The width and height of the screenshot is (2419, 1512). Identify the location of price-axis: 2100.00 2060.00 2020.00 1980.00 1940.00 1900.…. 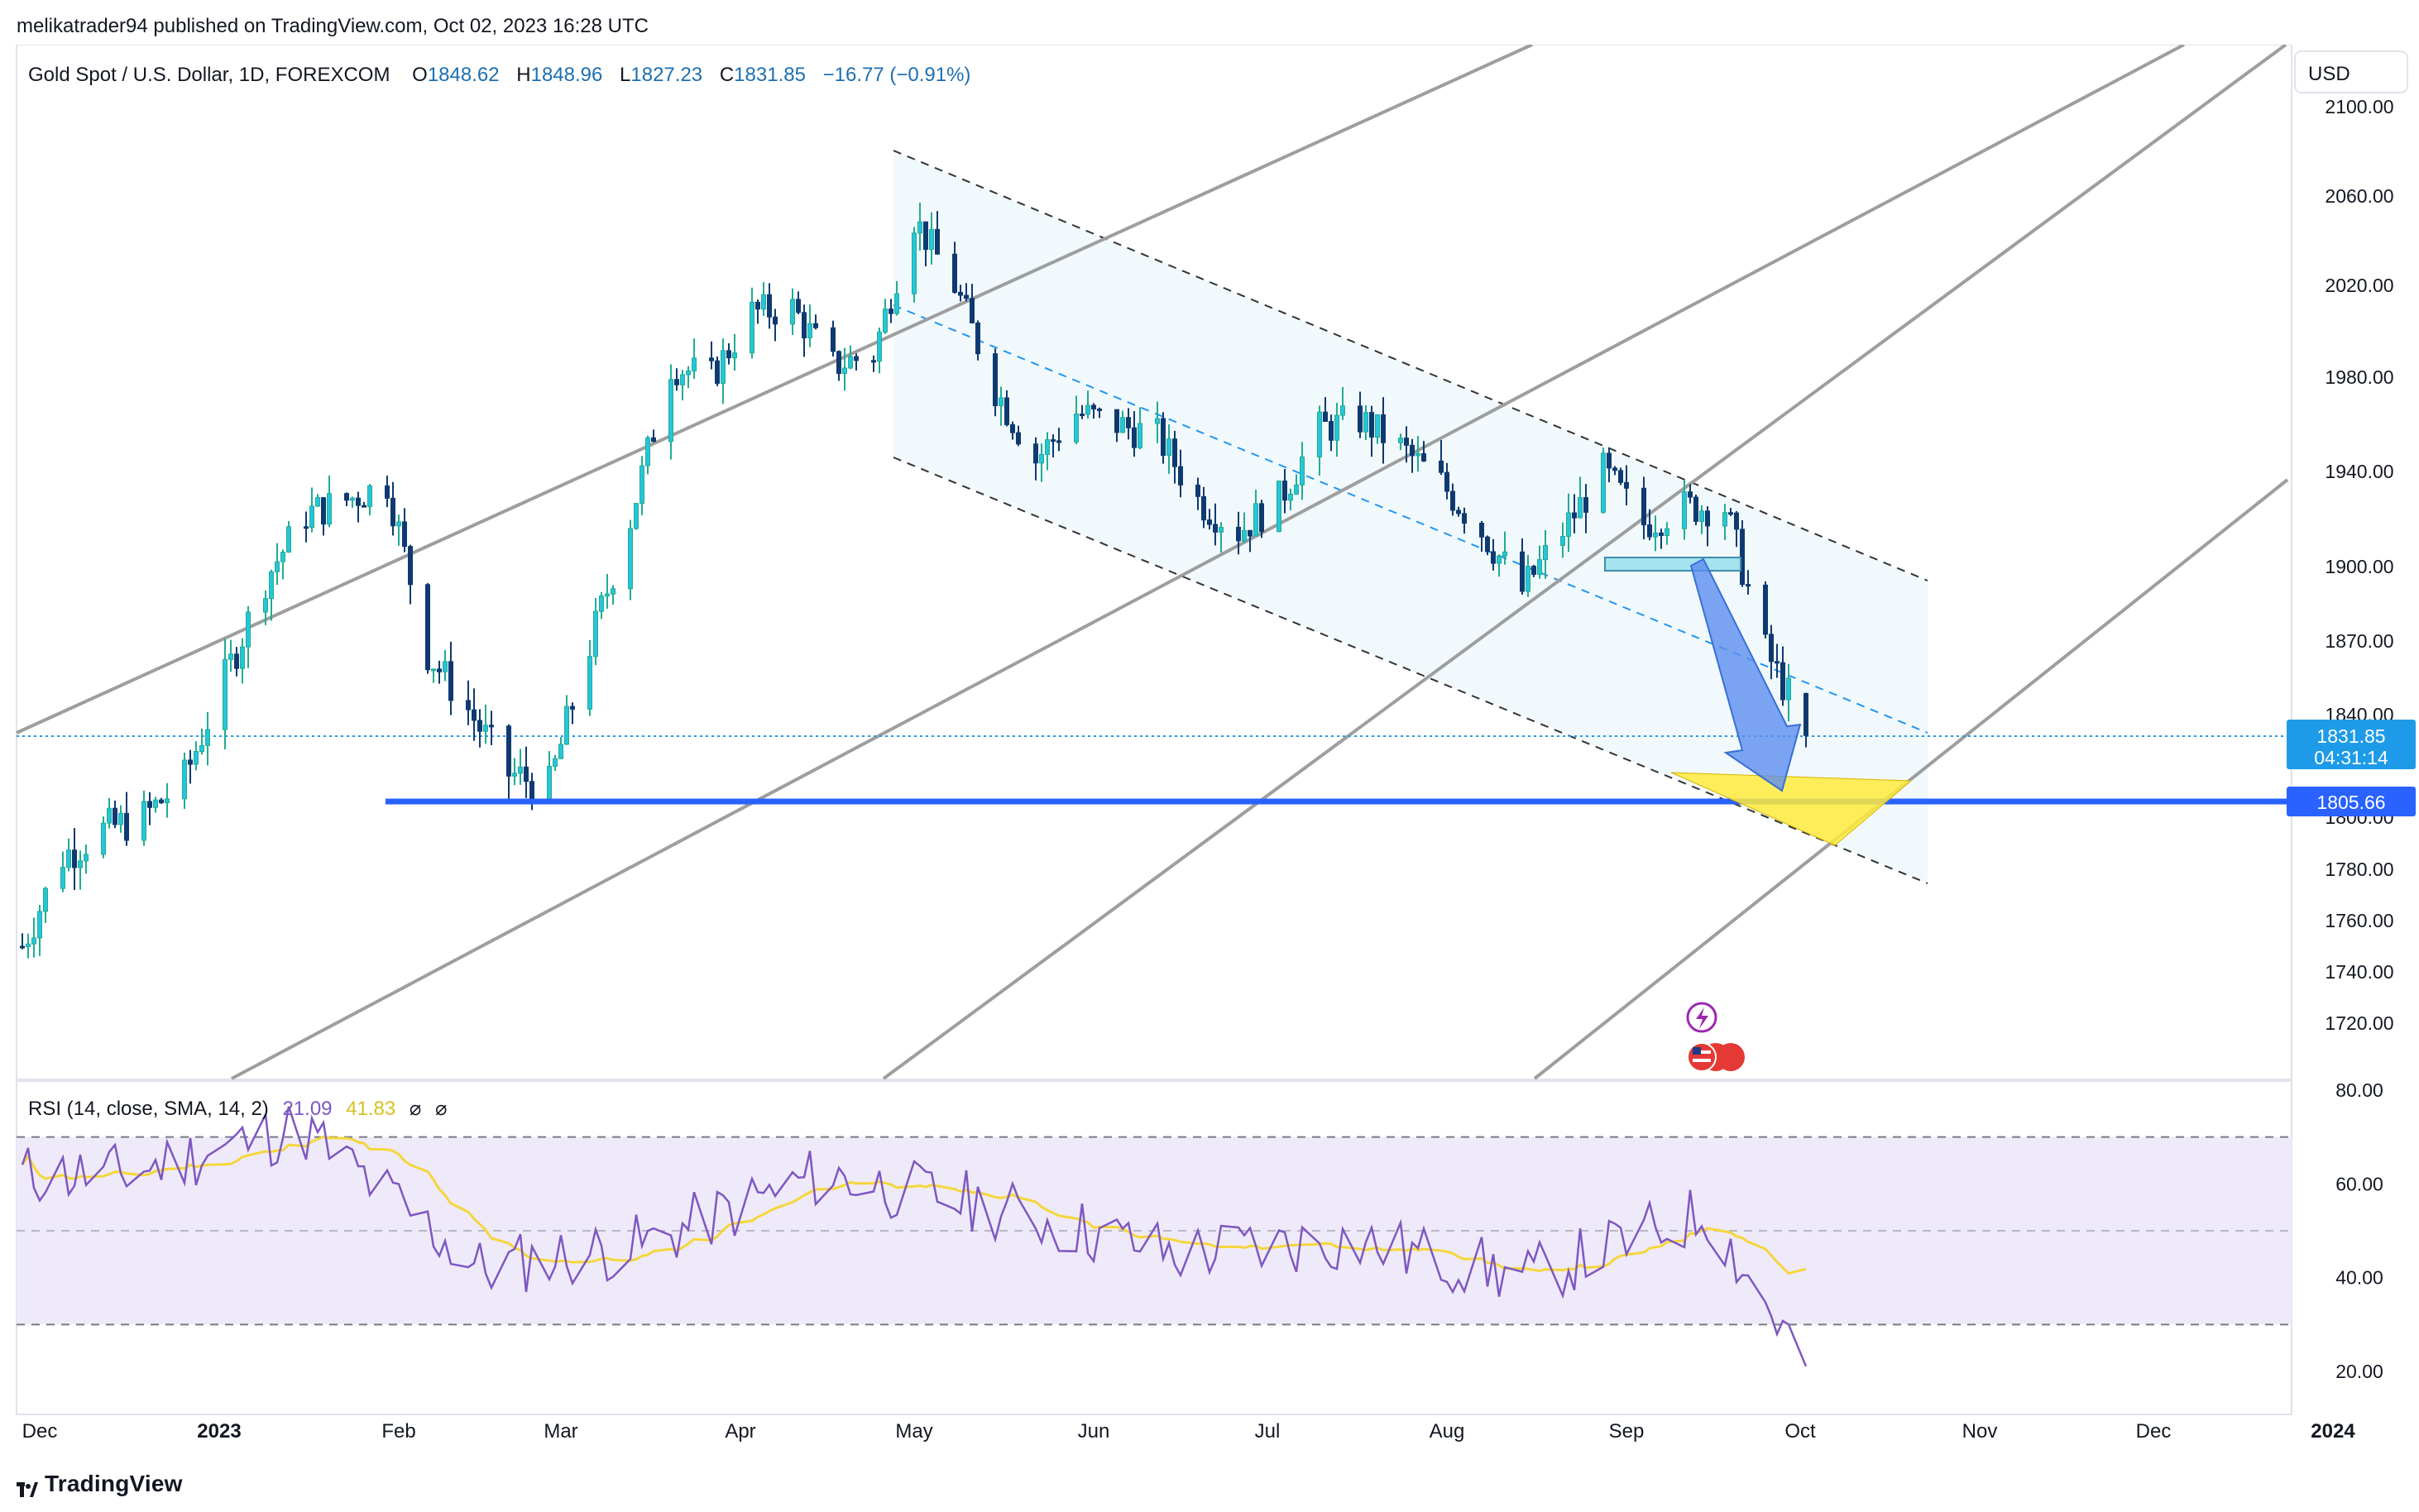
(2359, 565).